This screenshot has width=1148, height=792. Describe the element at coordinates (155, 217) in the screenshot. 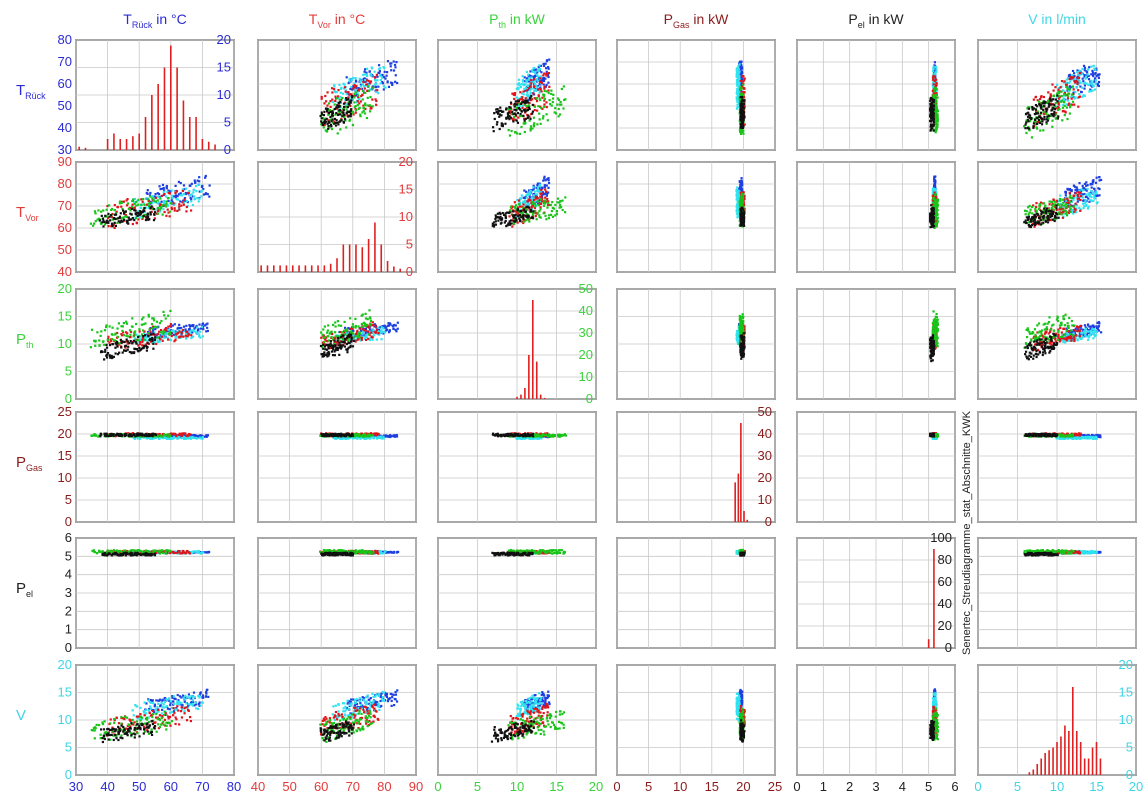

I see `panel-frame` at that location.